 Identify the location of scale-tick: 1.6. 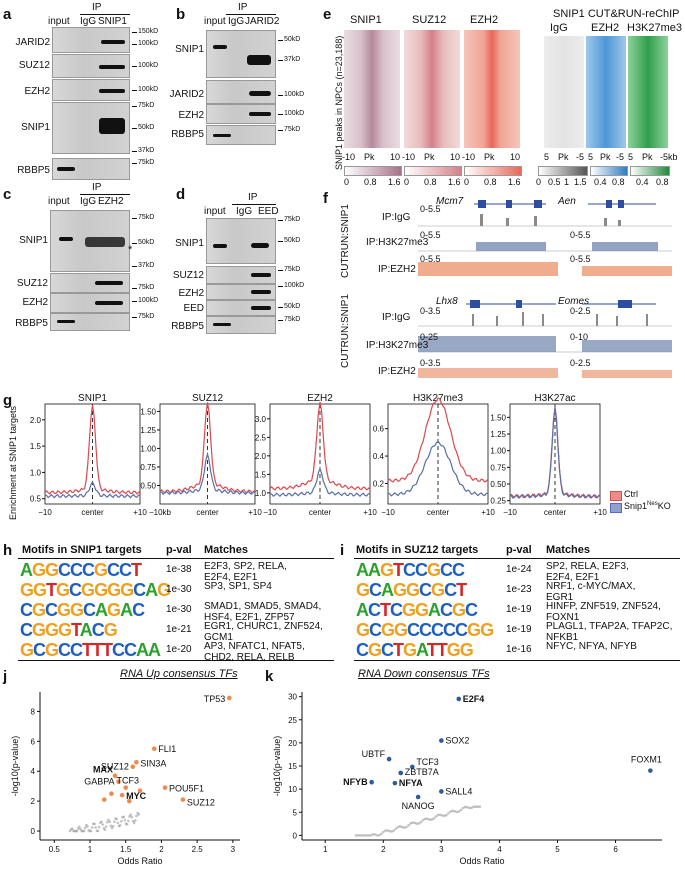
(394, 182).